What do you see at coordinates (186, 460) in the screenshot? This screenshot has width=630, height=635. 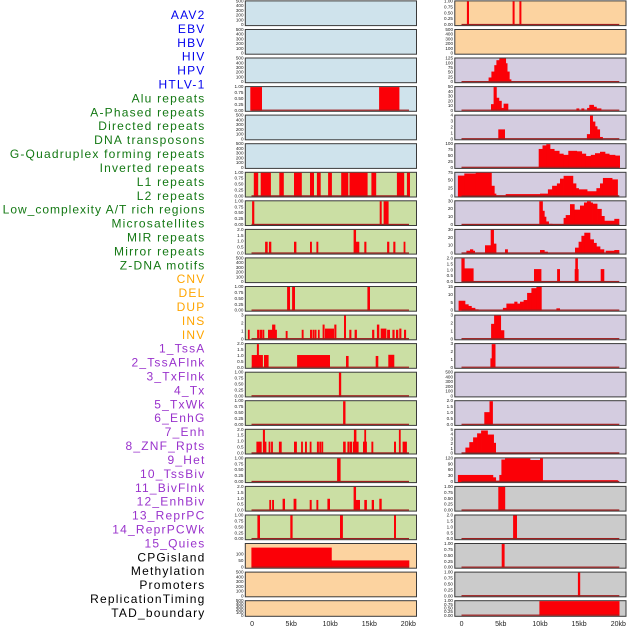 I see `svg-text: 9_Het` at bounding box center [186, 460].